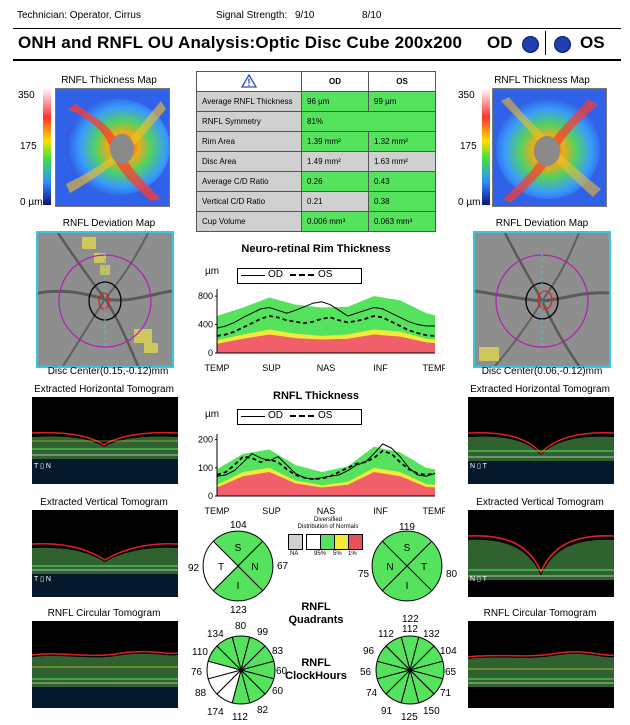 The height and width of the screenshot is (725, 630). I want to click on os-quadrant-n, so click(389, 566).